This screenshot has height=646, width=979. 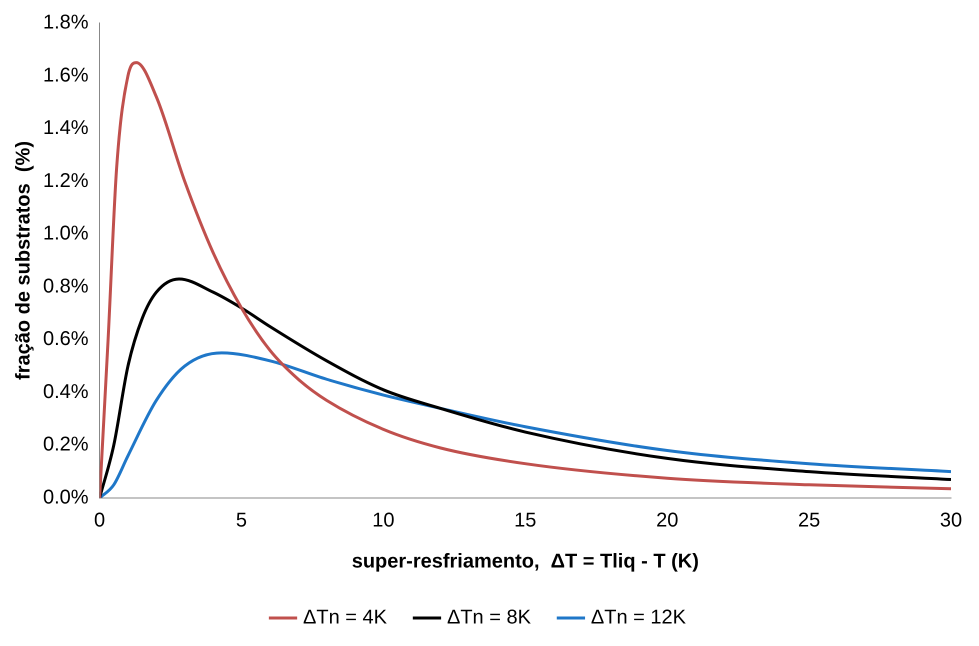 I want to click on x-tick-label: 15, so click(x=525, y=521).